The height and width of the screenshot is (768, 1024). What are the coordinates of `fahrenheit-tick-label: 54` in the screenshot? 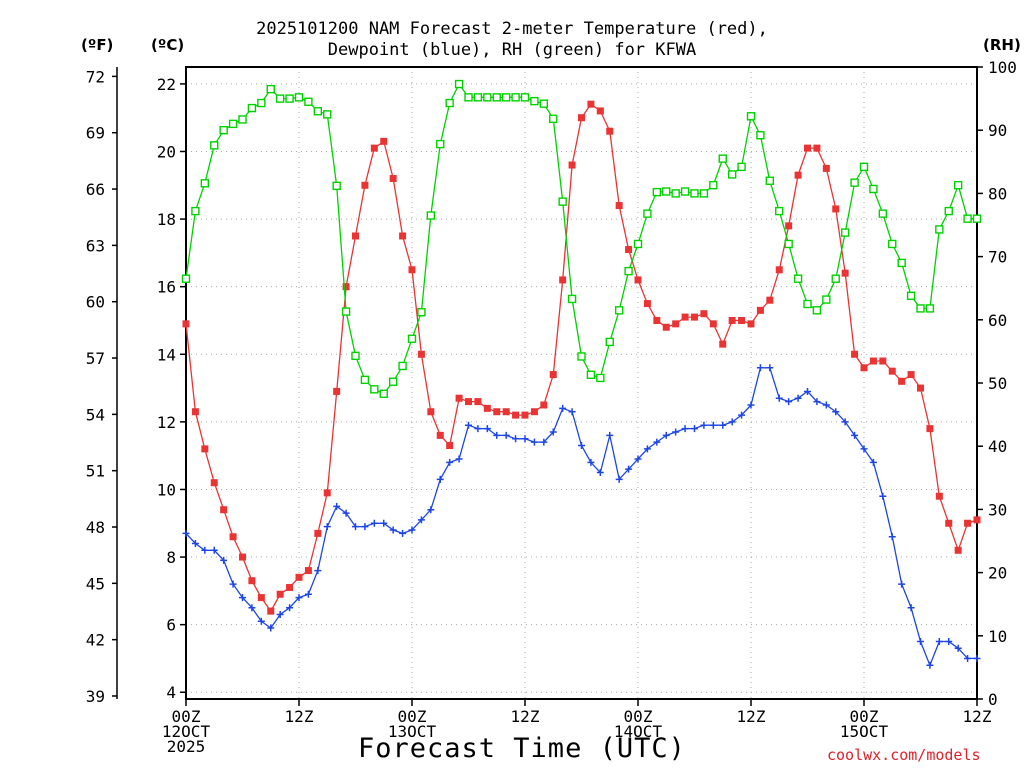 It's located at (95, 414).